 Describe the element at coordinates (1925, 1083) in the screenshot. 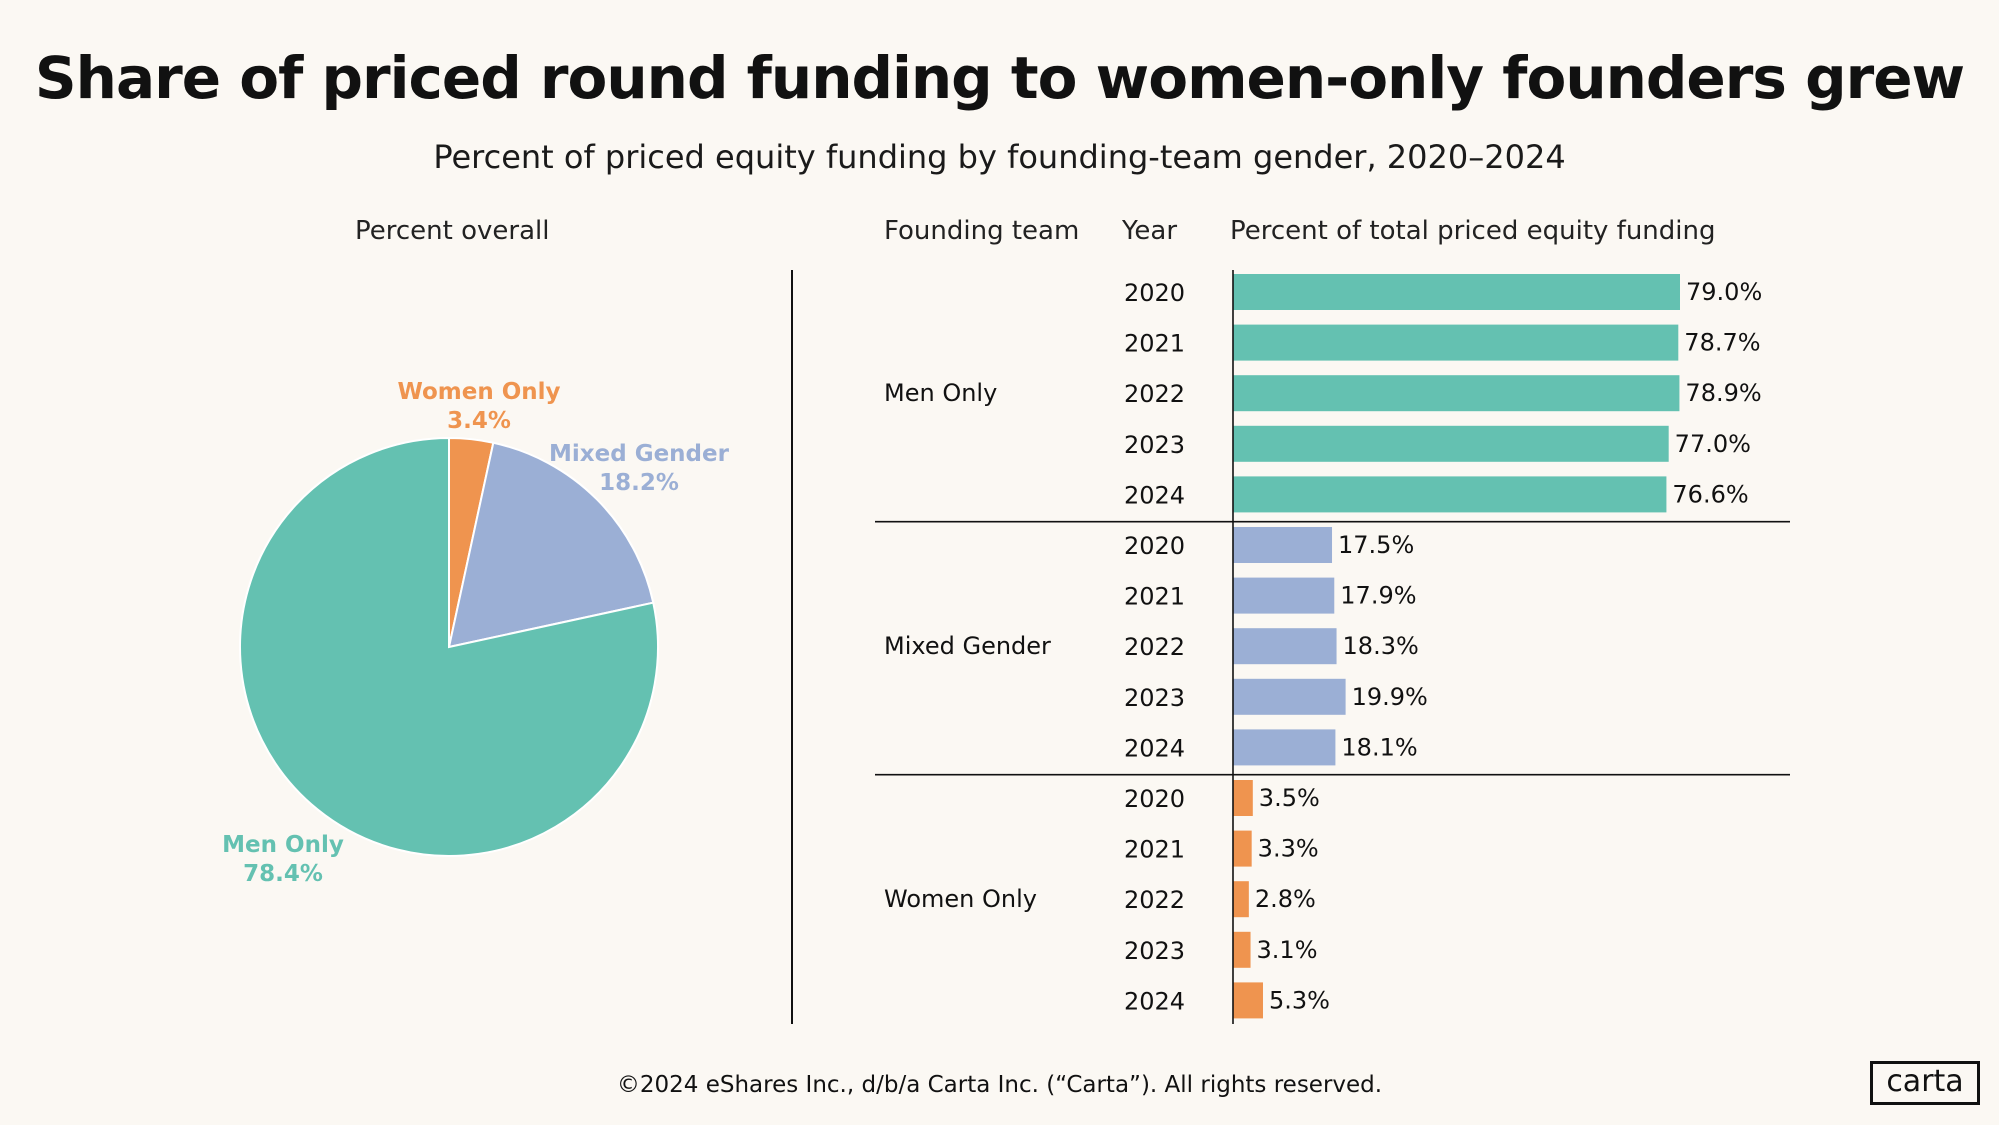

I see `carta-logo: carta` at that location.